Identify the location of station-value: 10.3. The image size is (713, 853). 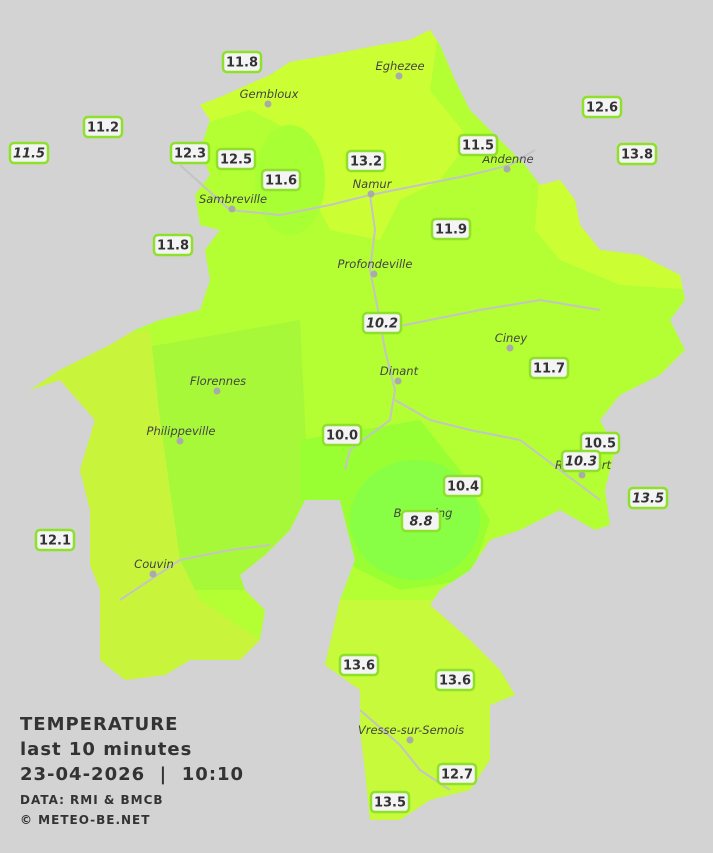
(581, 462).